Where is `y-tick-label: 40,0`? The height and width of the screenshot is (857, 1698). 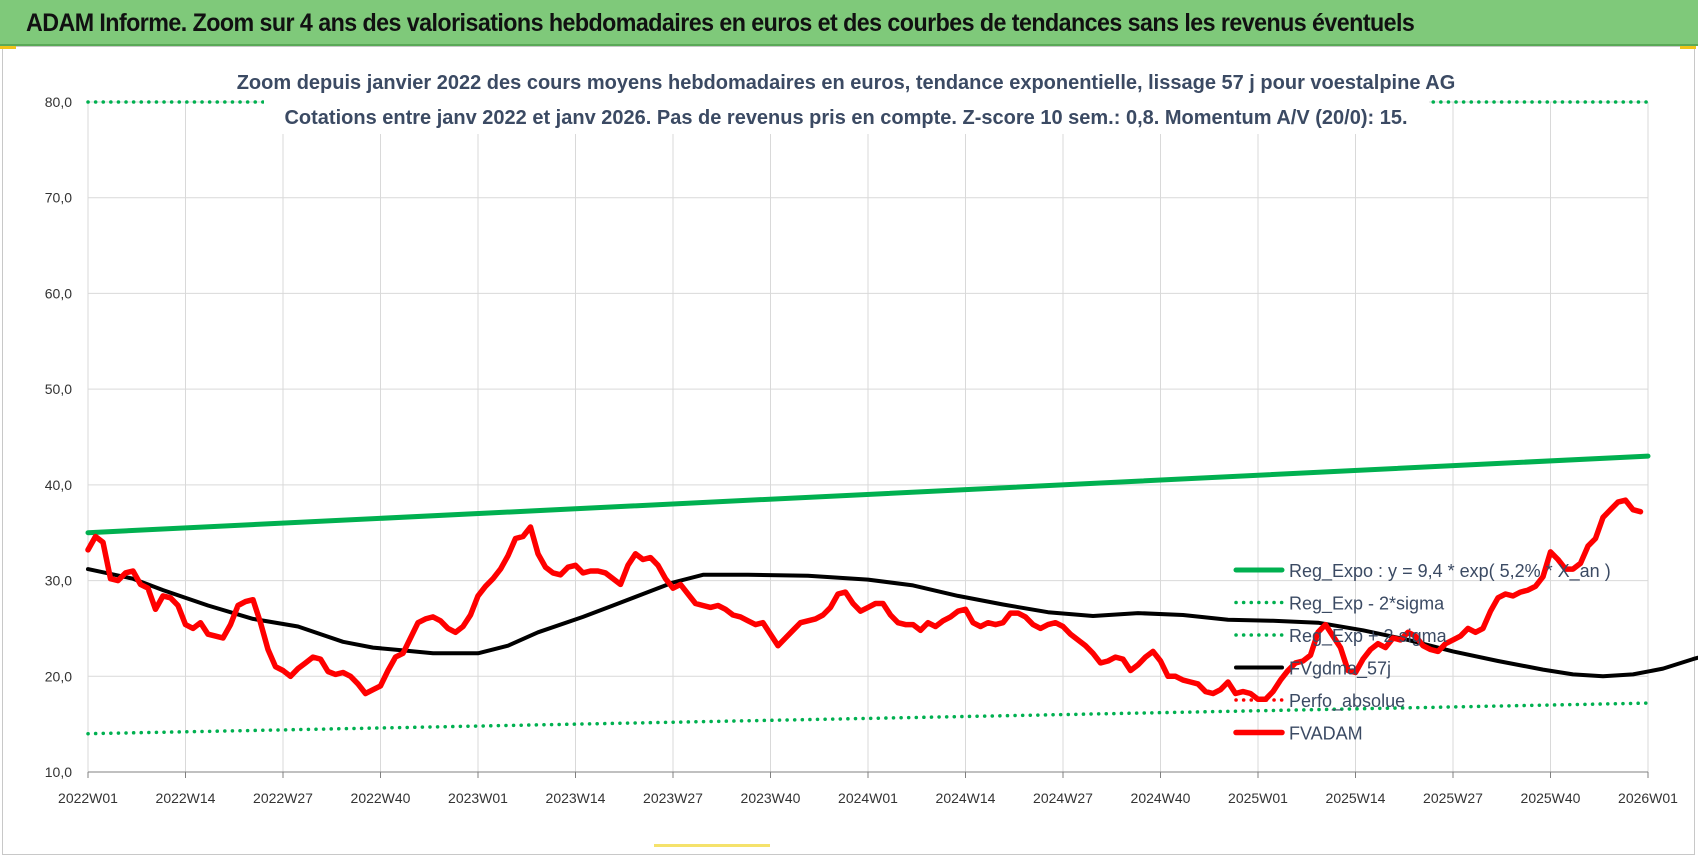
y-tick-label: 40,0 is located at coordinates (58, 485).